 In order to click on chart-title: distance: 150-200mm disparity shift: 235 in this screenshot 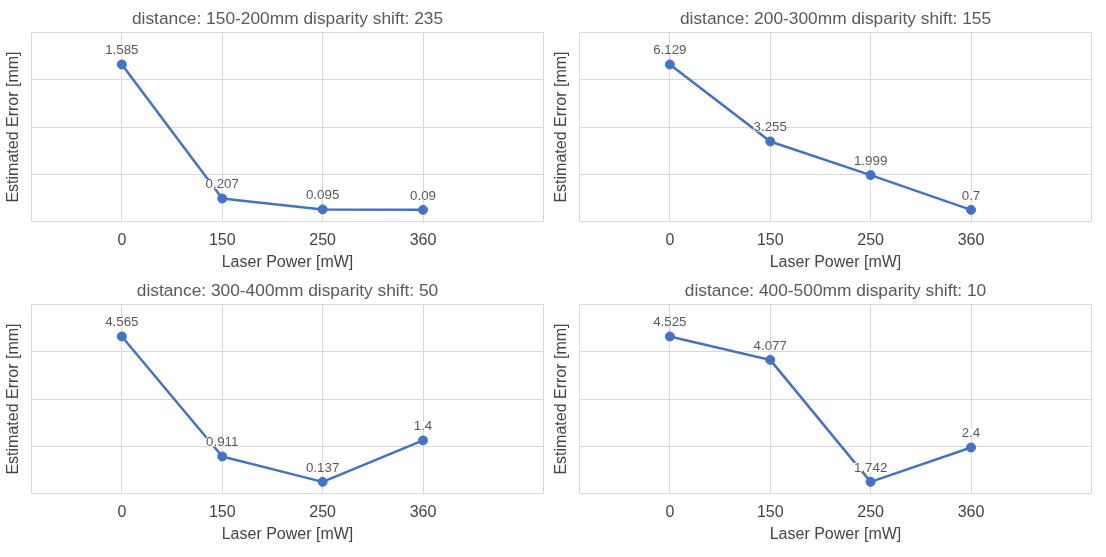, I will do `click(287, 17)`.